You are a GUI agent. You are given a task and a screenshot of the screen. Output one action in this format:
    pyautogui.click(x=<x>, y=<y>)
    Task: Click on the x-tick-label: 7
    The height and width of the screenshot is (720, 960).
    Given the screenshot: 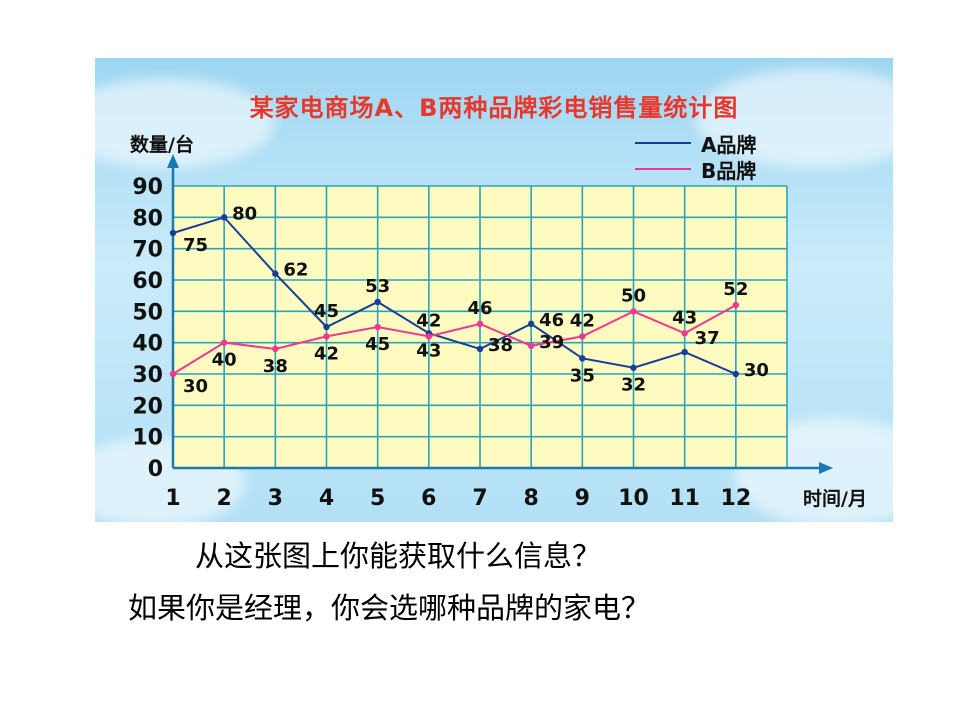 What is the action you would take?
    pyautogui.click(x=479, y=498)
    